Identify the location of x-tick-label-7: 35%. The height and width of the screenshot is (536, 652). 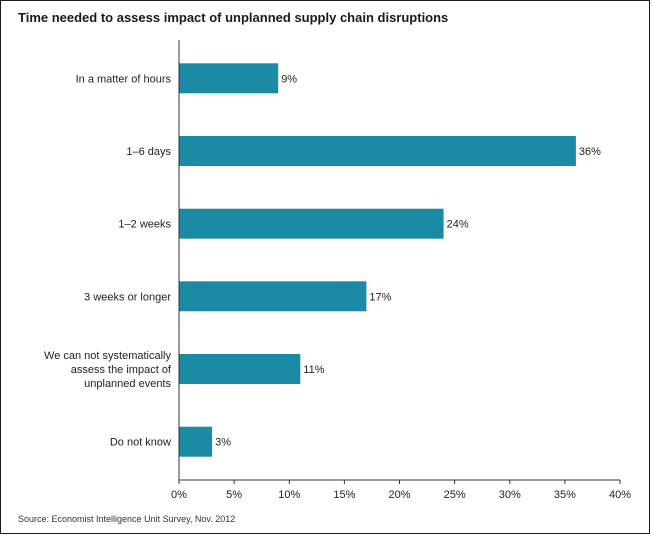
(565, 495).